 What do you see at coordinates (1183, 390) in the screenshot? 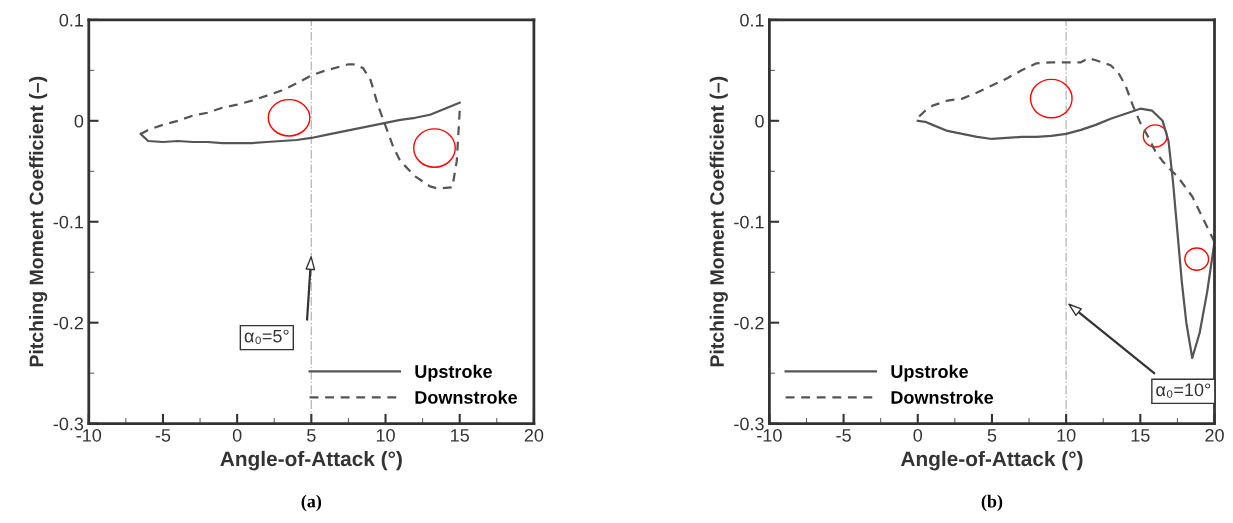
I see `annotation: α₀=10°` at bounding box center [1183, 390].